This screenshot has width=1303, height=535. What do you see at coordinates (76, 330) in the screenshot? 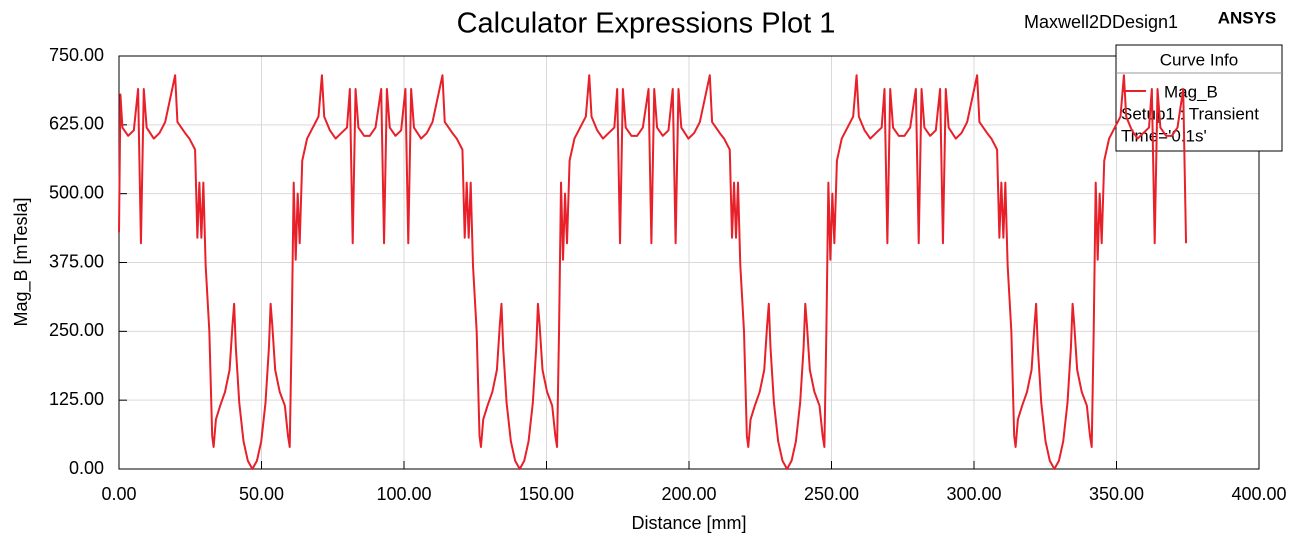
I see `y-tick-label: 250.00` at bounding box center [76, 330].